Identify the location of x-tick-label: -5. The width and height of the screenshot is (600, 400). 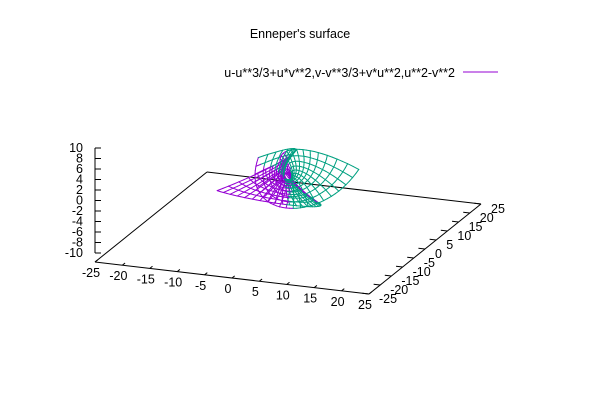
(200, 286).